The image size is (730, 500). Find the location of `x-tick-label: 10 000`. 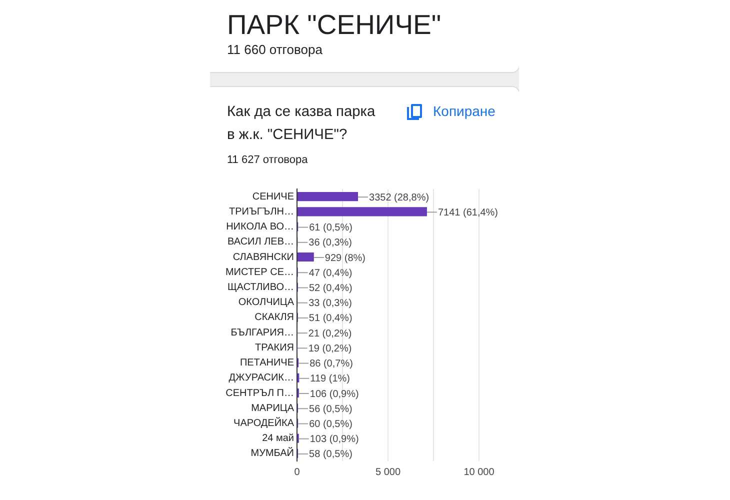

x-tick-label: 10 000 is located at coordinates (479, 472).